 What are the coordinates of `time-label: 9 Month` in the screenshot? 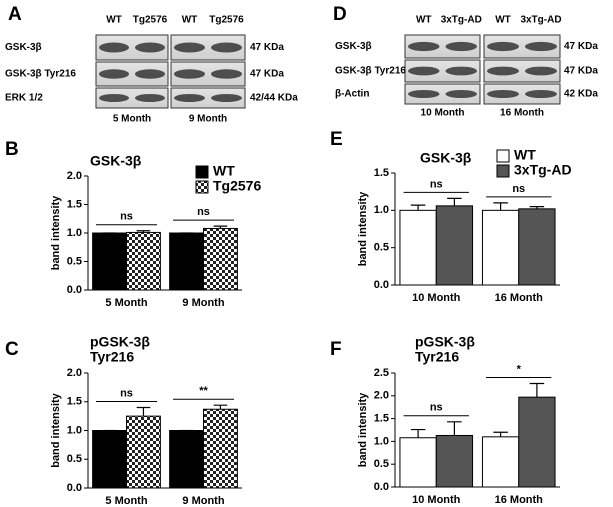 It's located at (208, 119).